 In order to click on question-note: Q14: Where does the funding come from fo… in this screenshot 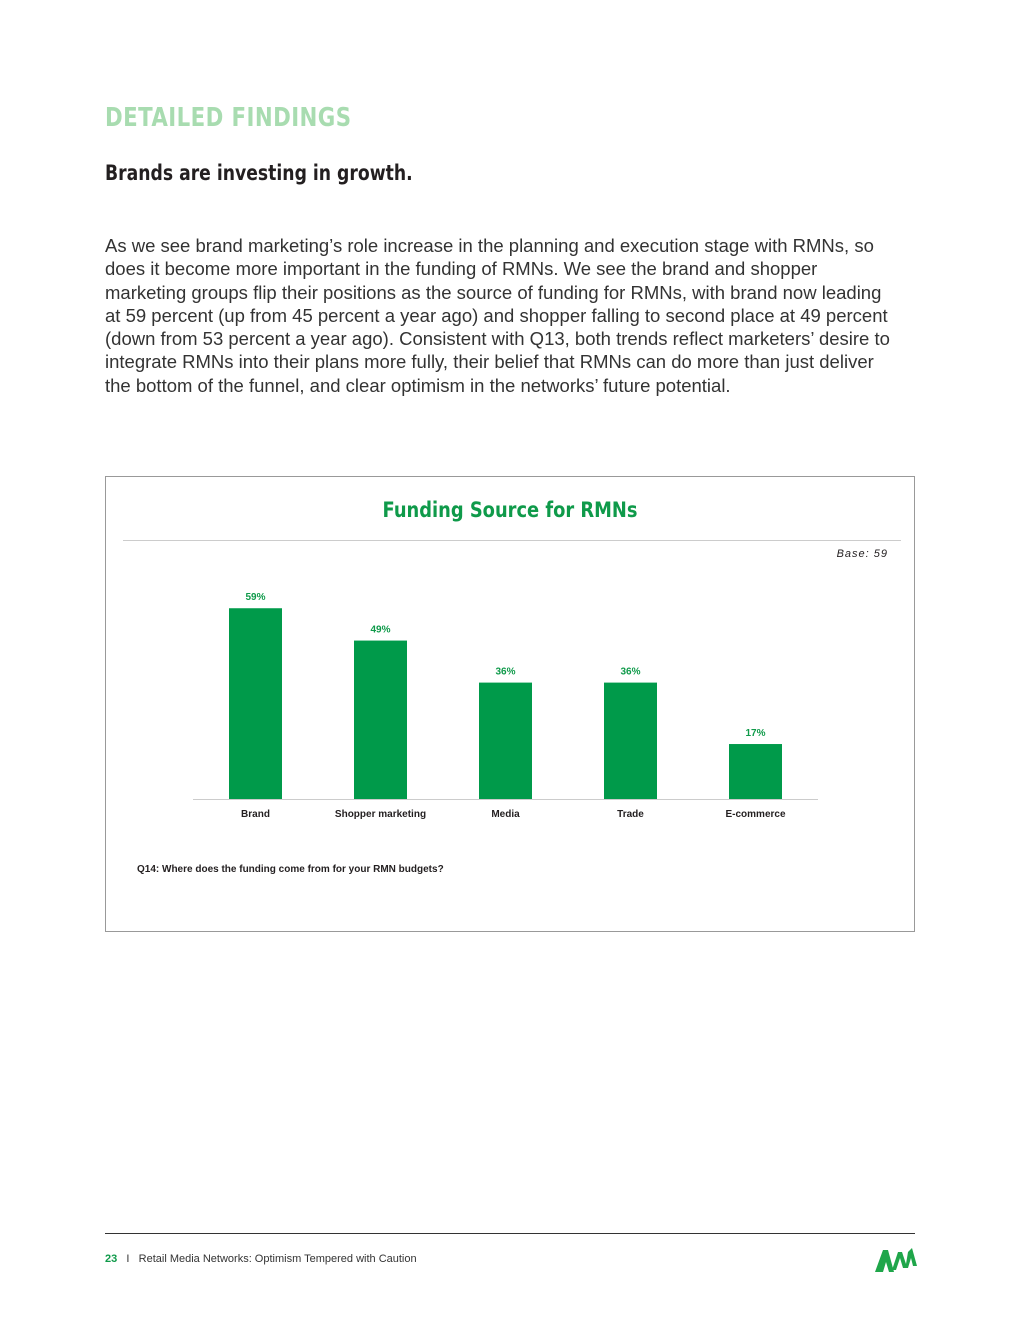, I will do `click(290, 869)`.